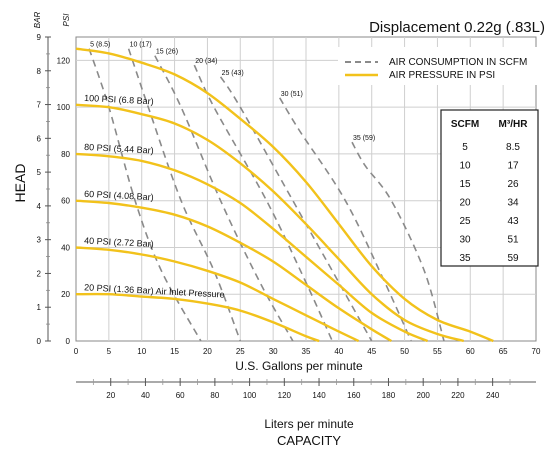 Image resolution: width=557 pixels, height=459 pixels. Describe the element at coordinates (39, 206) in the screenshot. I see `y-bar-tick-label: 4` at that location.